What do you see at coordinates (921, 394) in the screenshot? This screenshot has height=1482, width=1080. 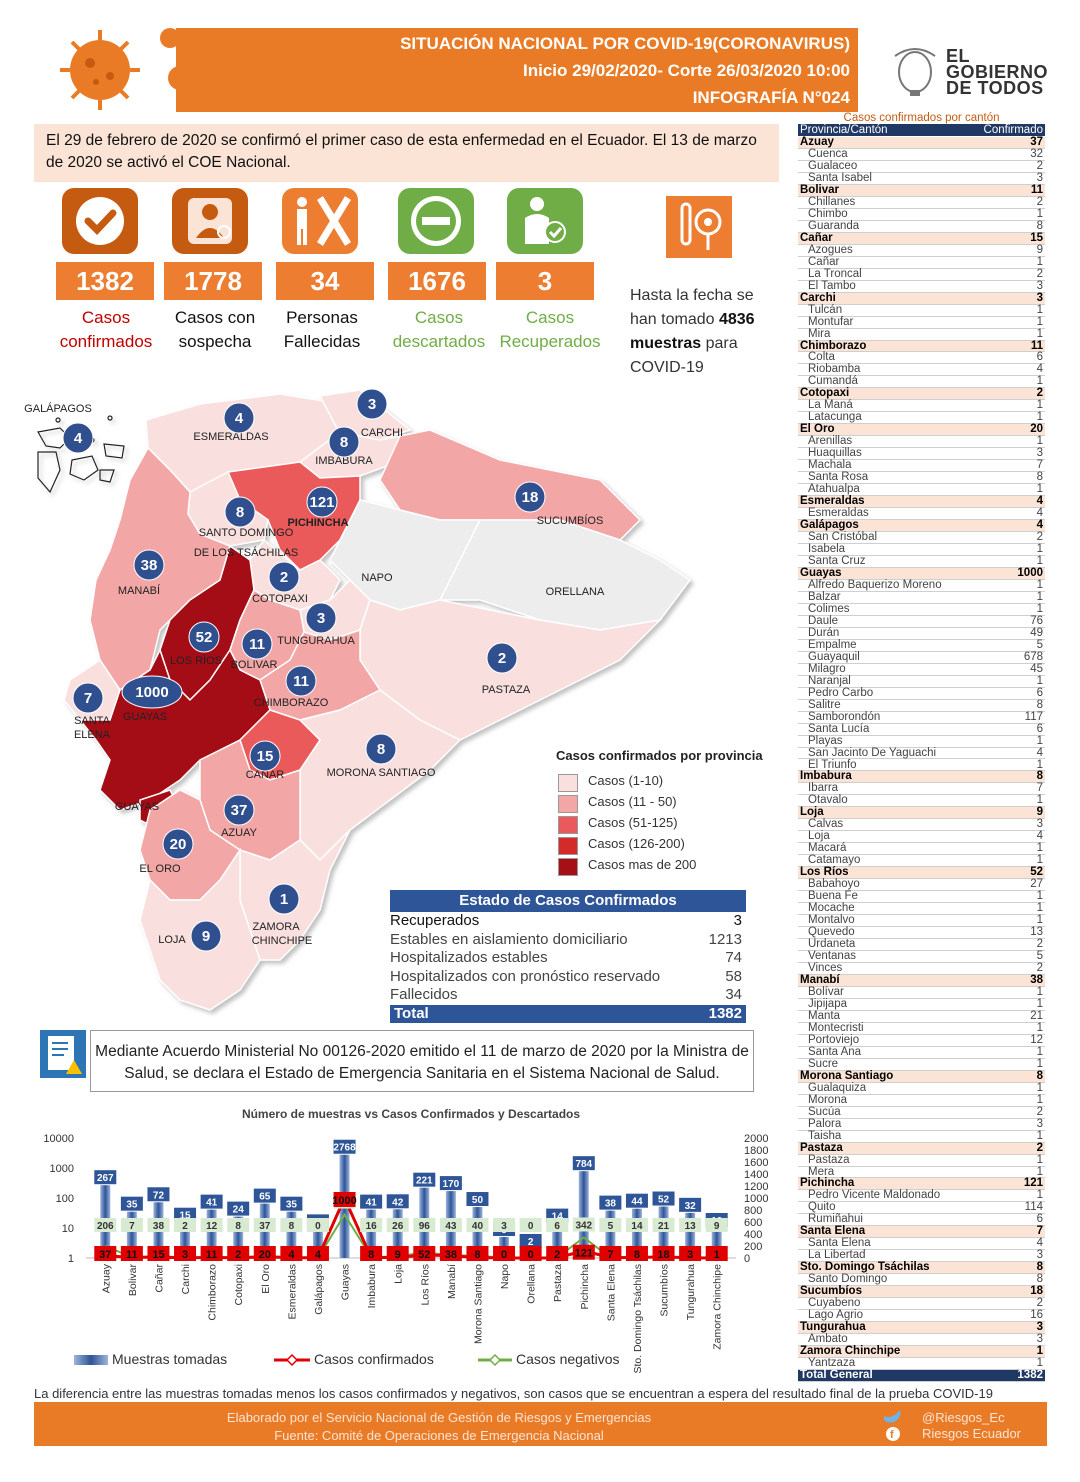 I see `province-row: Cotopaxi 2` at bounding box center [921, 394].